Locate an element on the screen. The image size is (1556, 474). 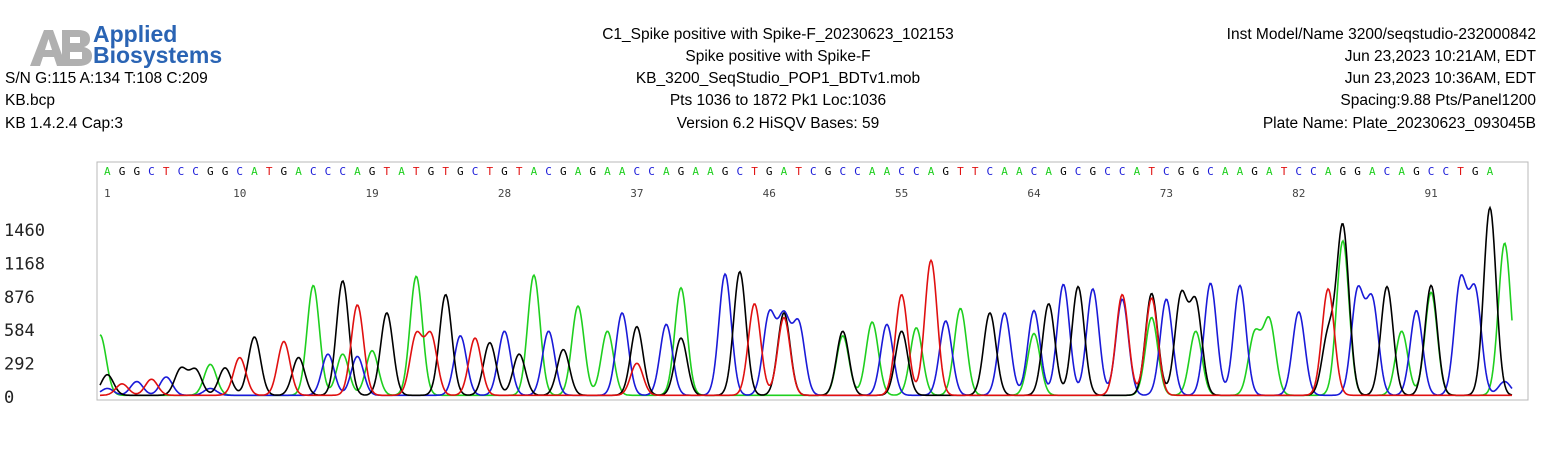
logo-line-2: Biosystems is located at coordinates (158, 55).